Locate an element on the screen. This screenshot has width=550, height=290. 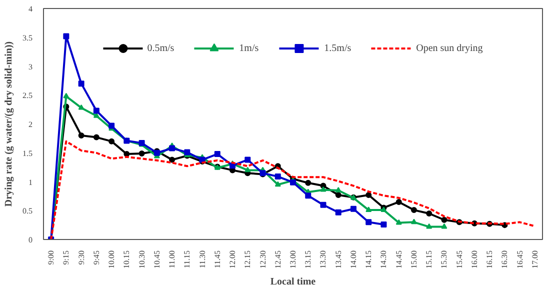
x-tick-label: 17.00 is located at coordinates (535, 259).